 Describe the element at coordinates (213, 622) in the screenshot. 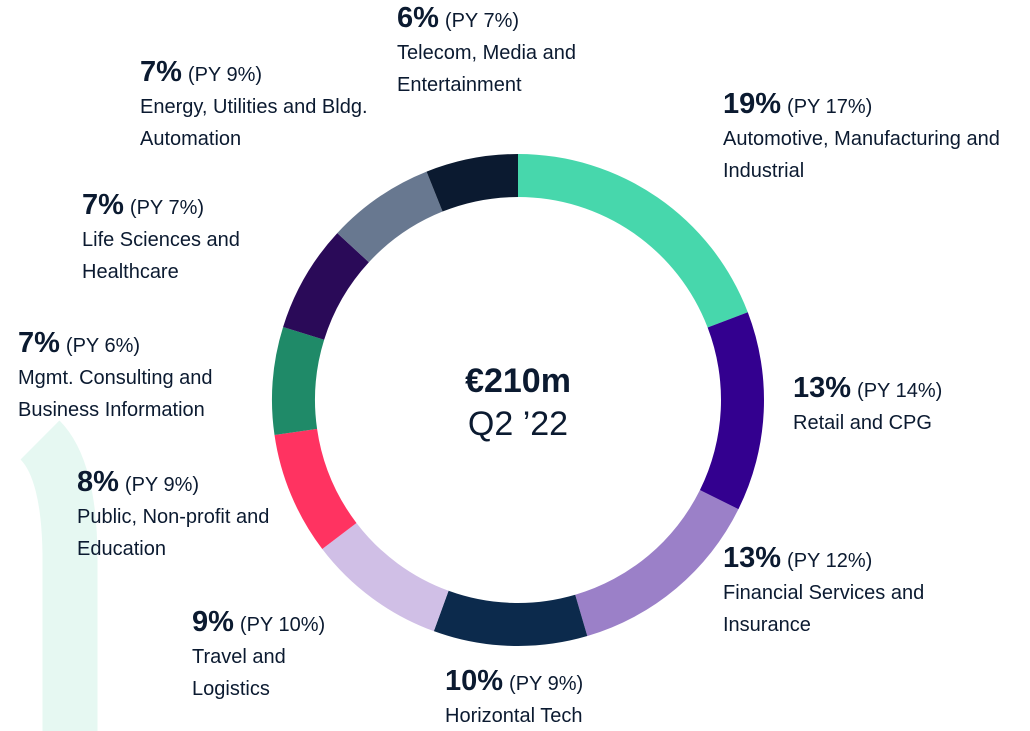

I see `value-label: 9%` at that location.